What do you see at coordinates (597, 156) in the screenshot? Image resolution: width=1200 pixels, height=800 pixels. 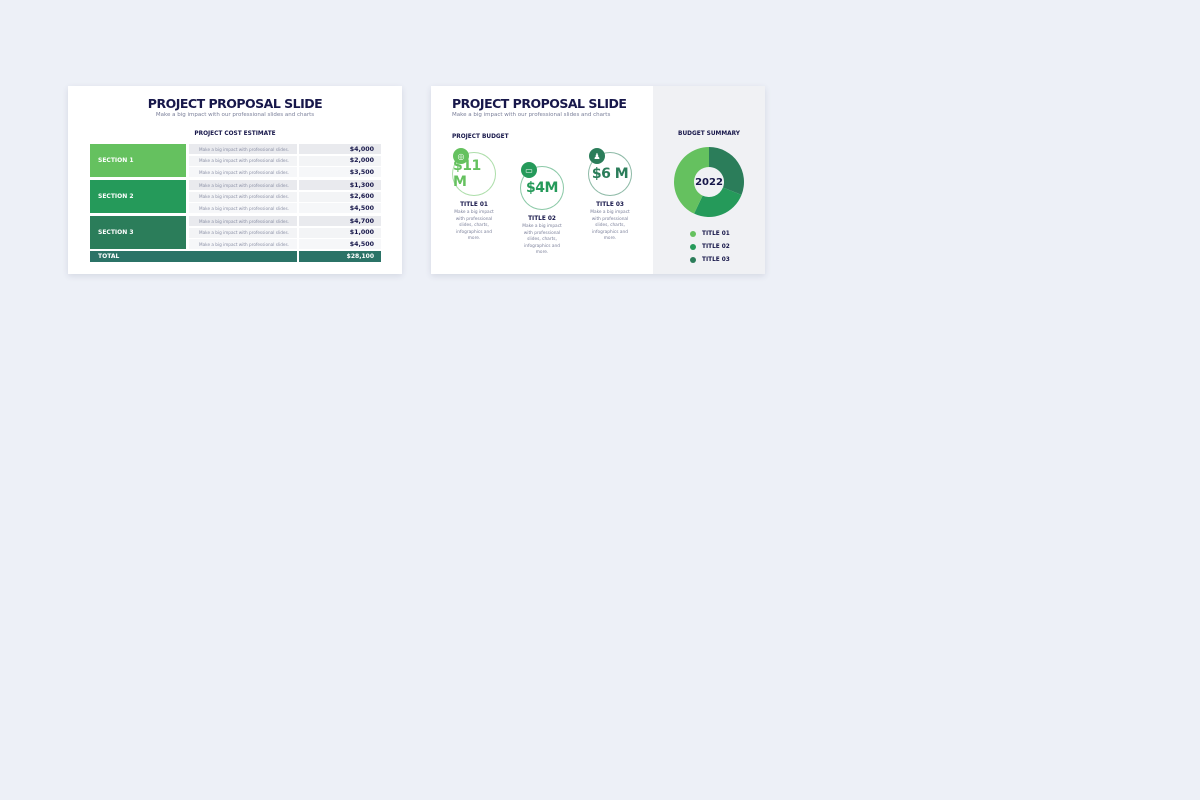 I see `team-icon: ♟` at bounding box center [597, 156].